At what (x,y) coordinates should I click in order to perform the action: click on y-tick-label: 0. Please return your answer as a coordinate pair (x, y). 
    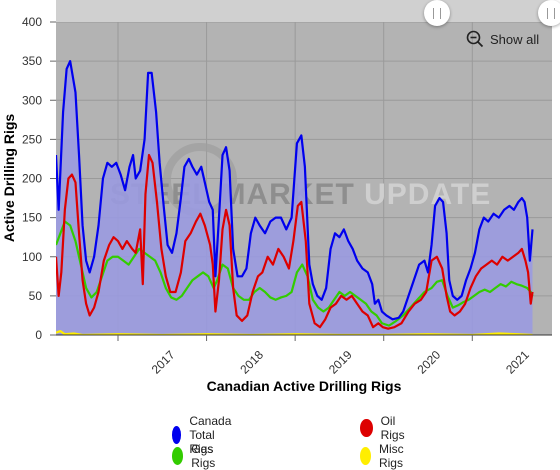
    Looking at the image, I should click on (38, 335).